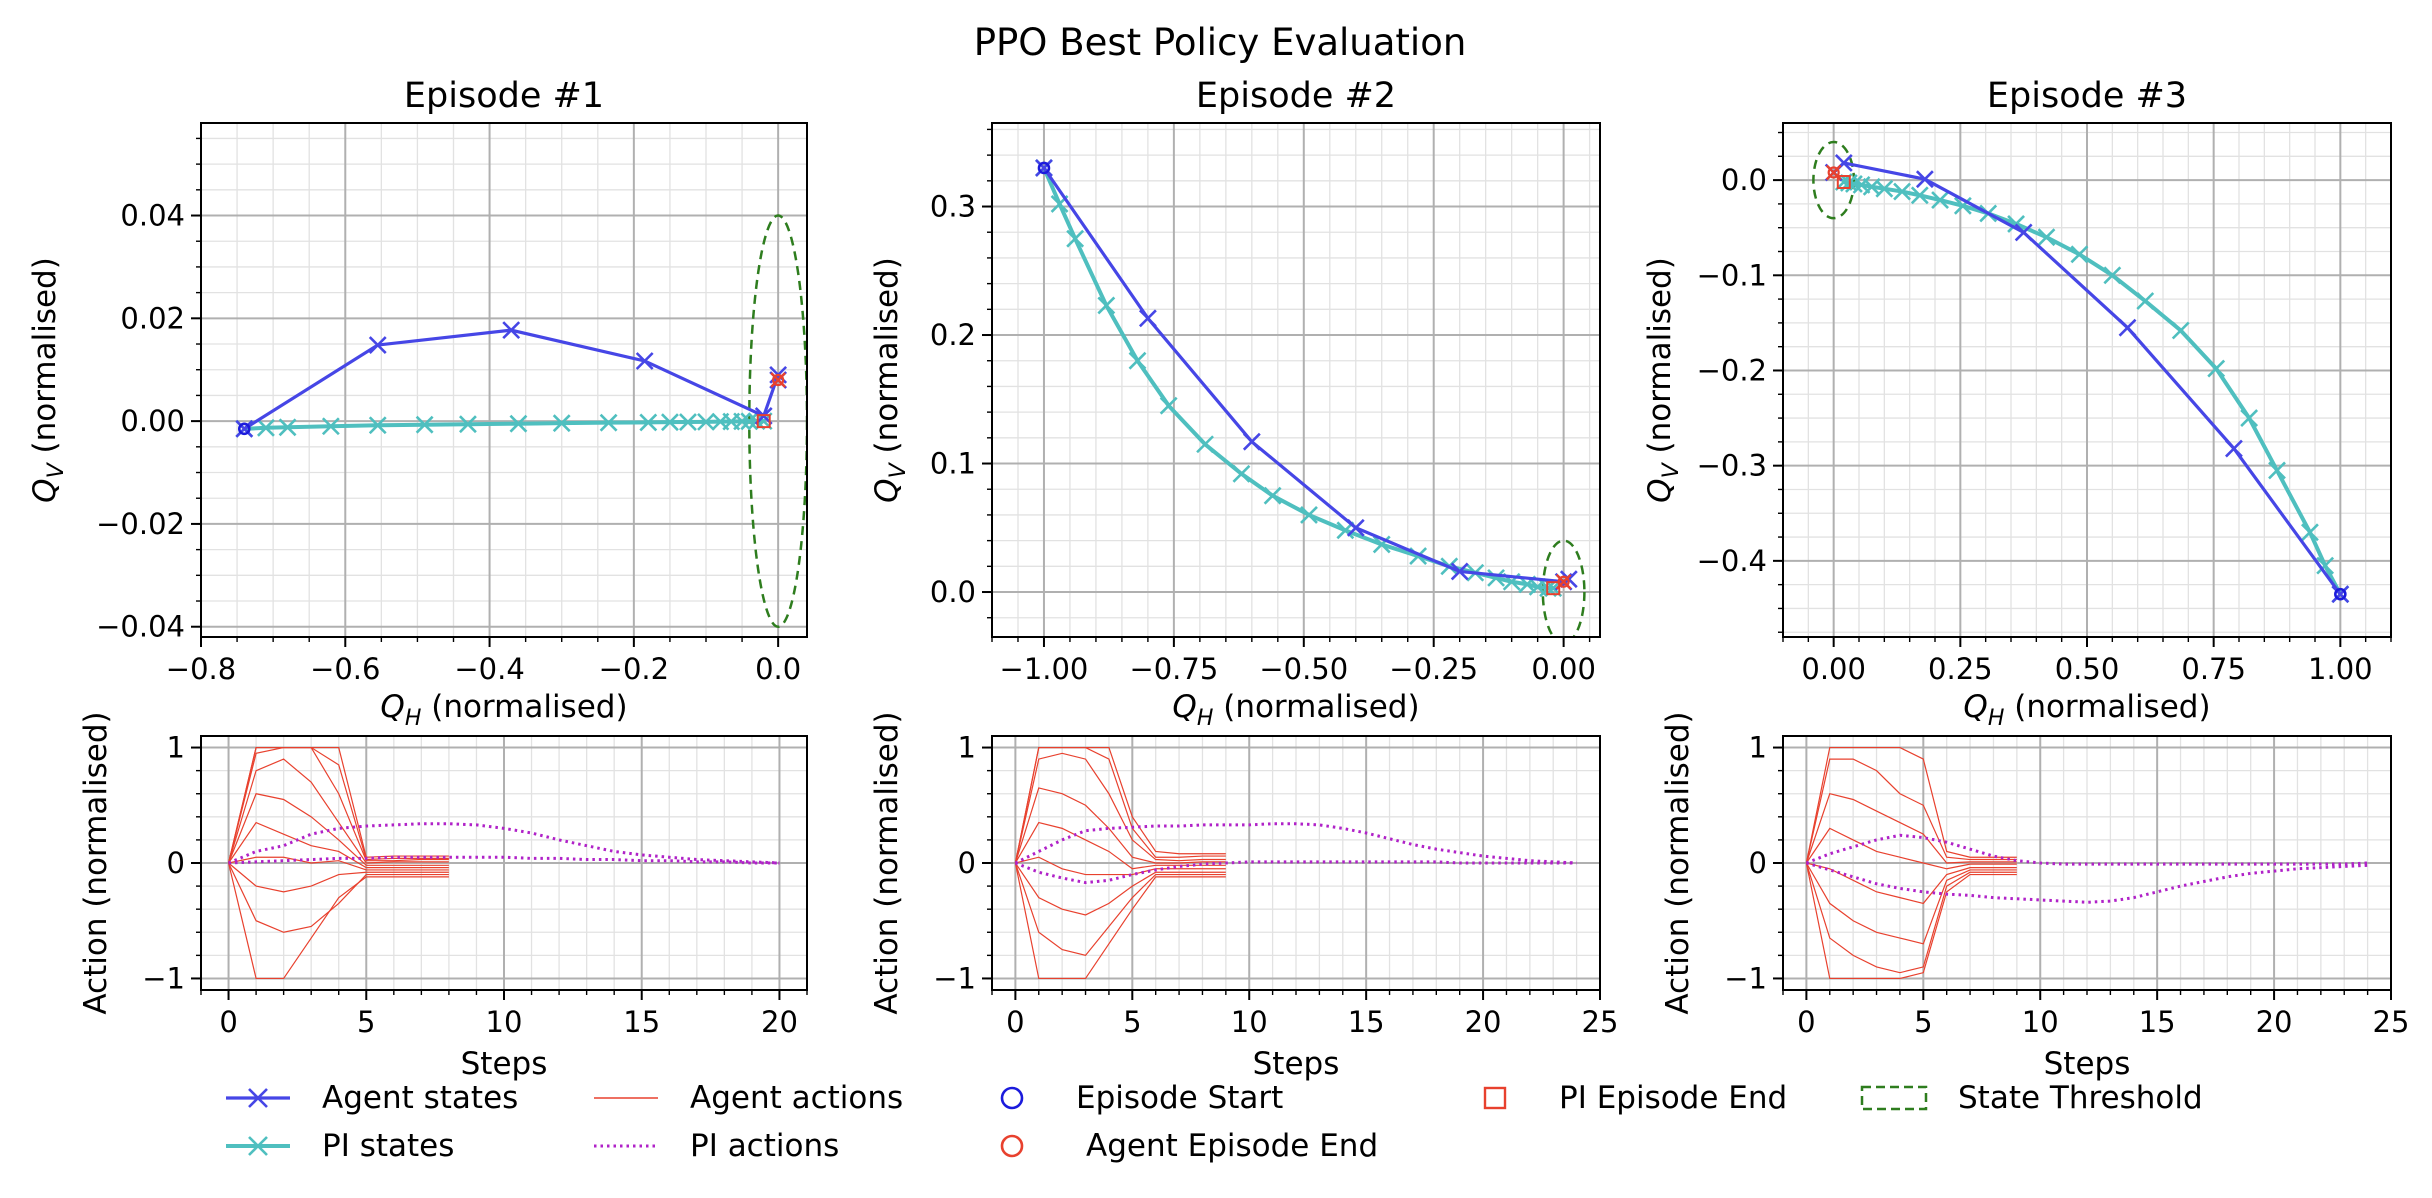  What do you see at coordinates (372, 1098) in the screenshot?
I see `legend-agent-states: Agent states` at bounding box center [372, 1098].